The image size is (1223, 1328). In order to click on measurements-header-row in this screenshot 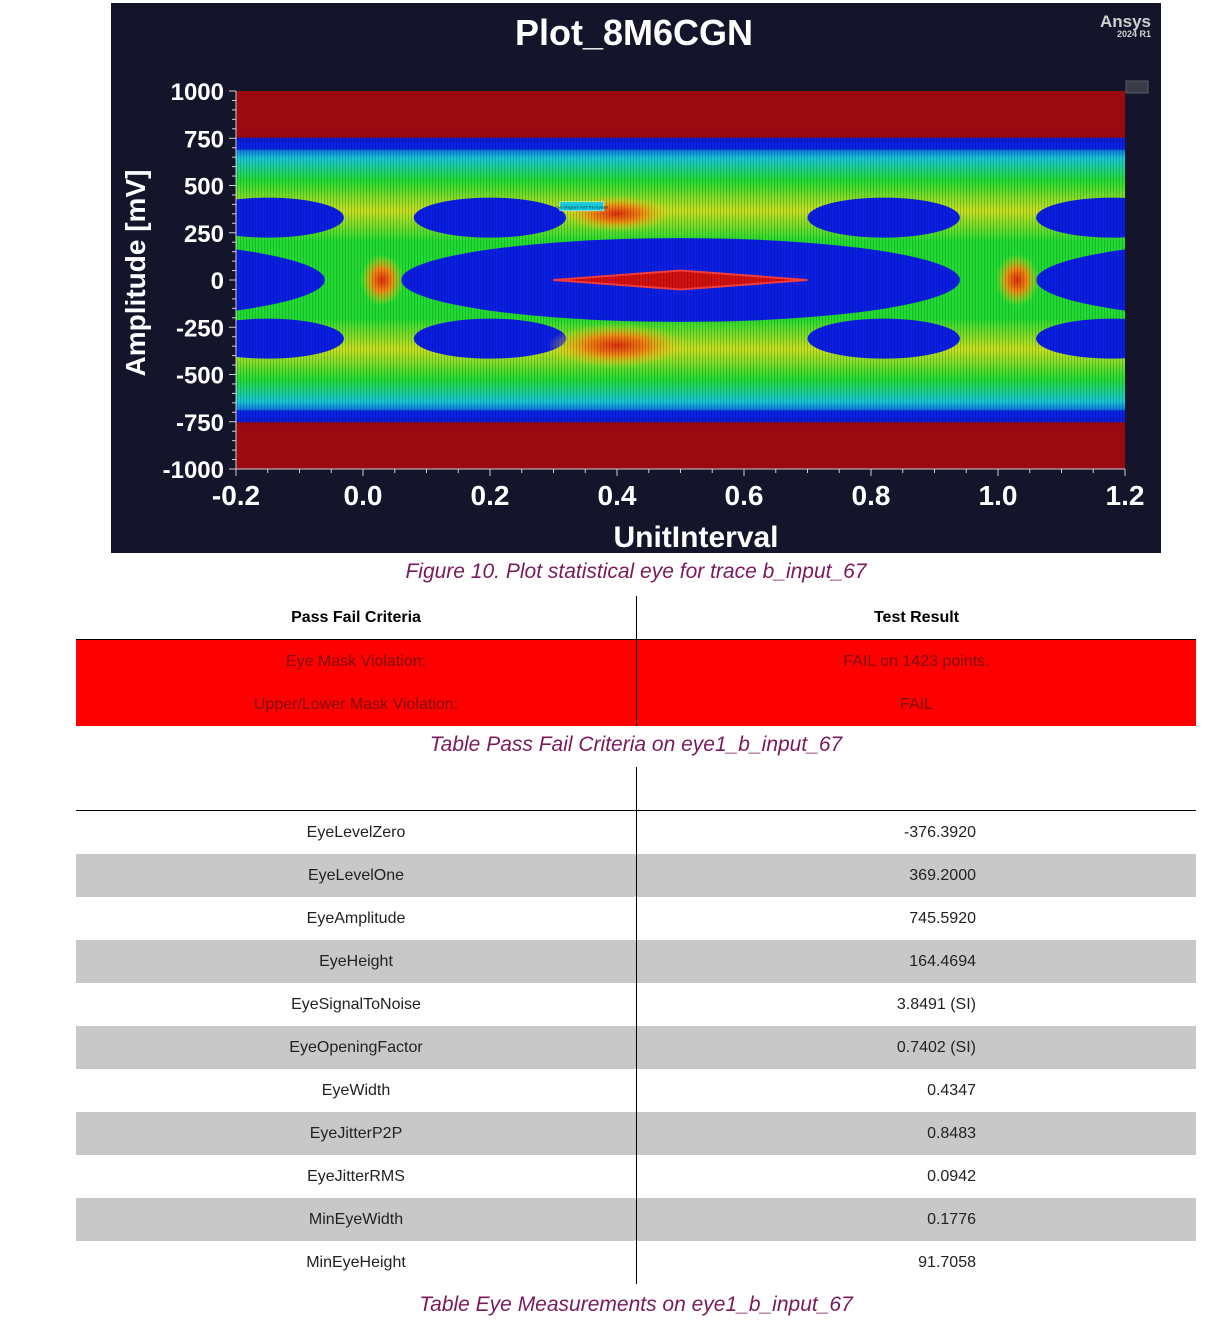, I will do `click(636, 789)`.